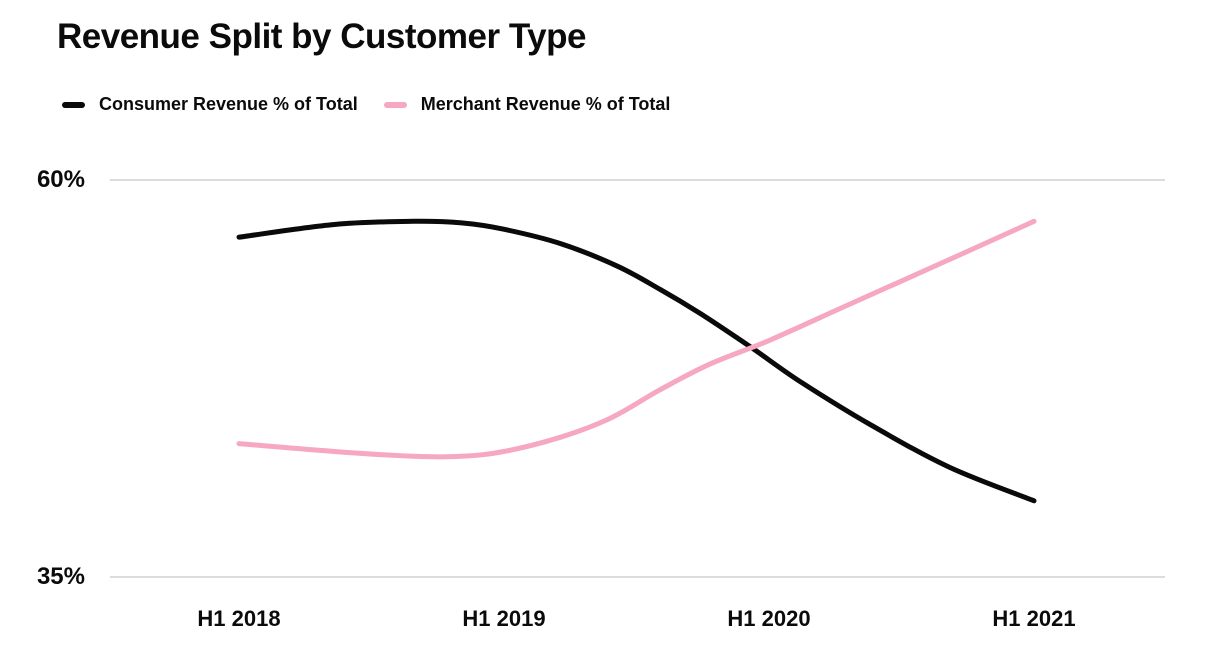 This screenshot has height=661, width=1217. I want to click on legend-swatch-consumer-icon, so click(73, 104).